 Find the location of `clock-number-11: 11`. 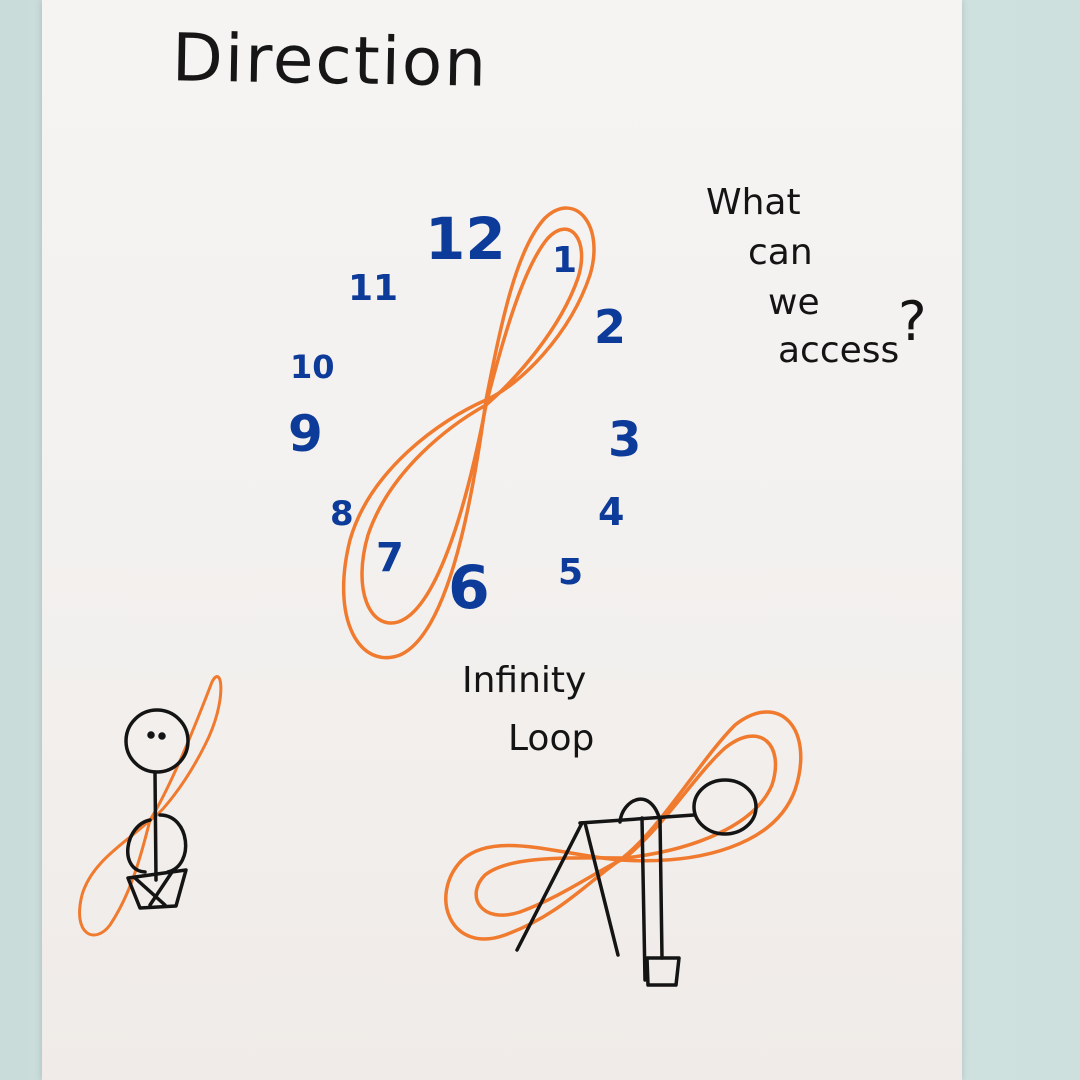

clock-number-11: 11 is located at coordinates (373, 288).